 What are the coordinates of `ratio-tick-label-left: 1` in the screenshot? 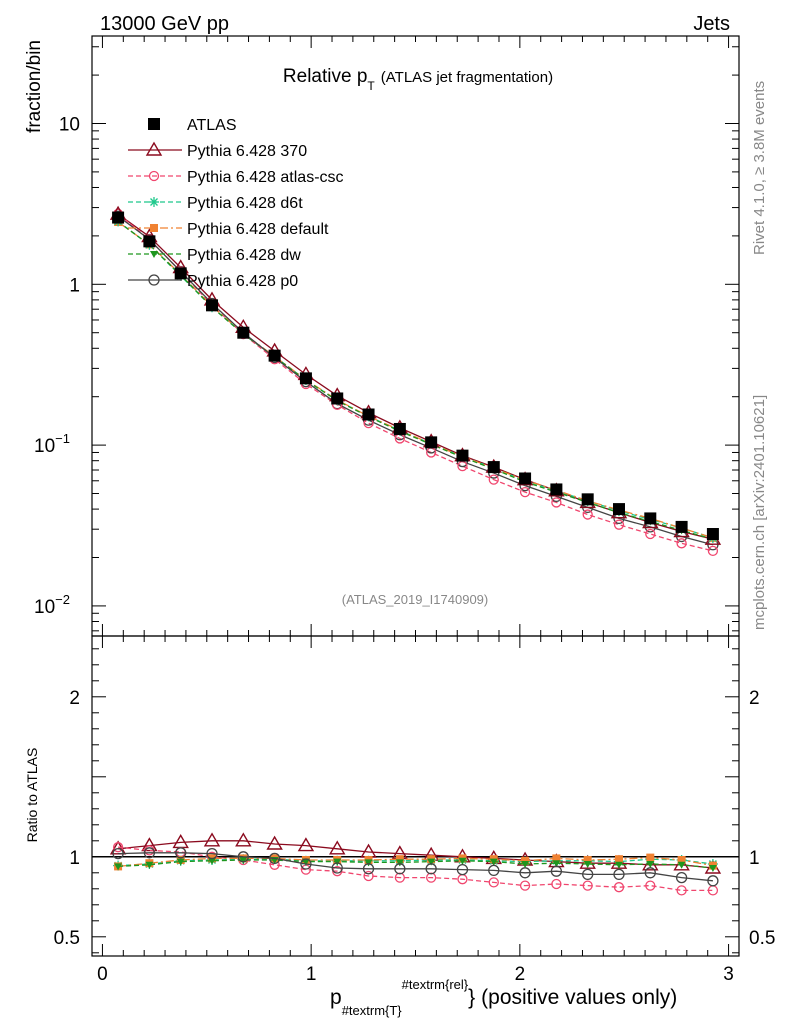 It's located at (74, 858).